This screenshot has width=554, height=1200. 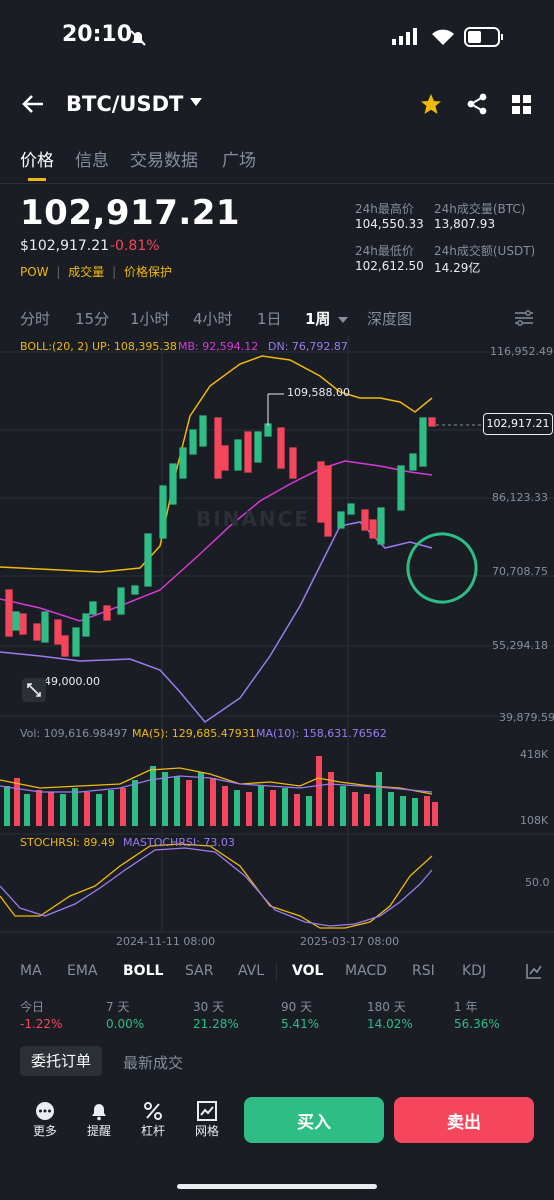 What do you see at coordinates (386, 1007) in the screenshot?
I see `perf-label-180d: 180 天` at bounding box center [386, 1007].